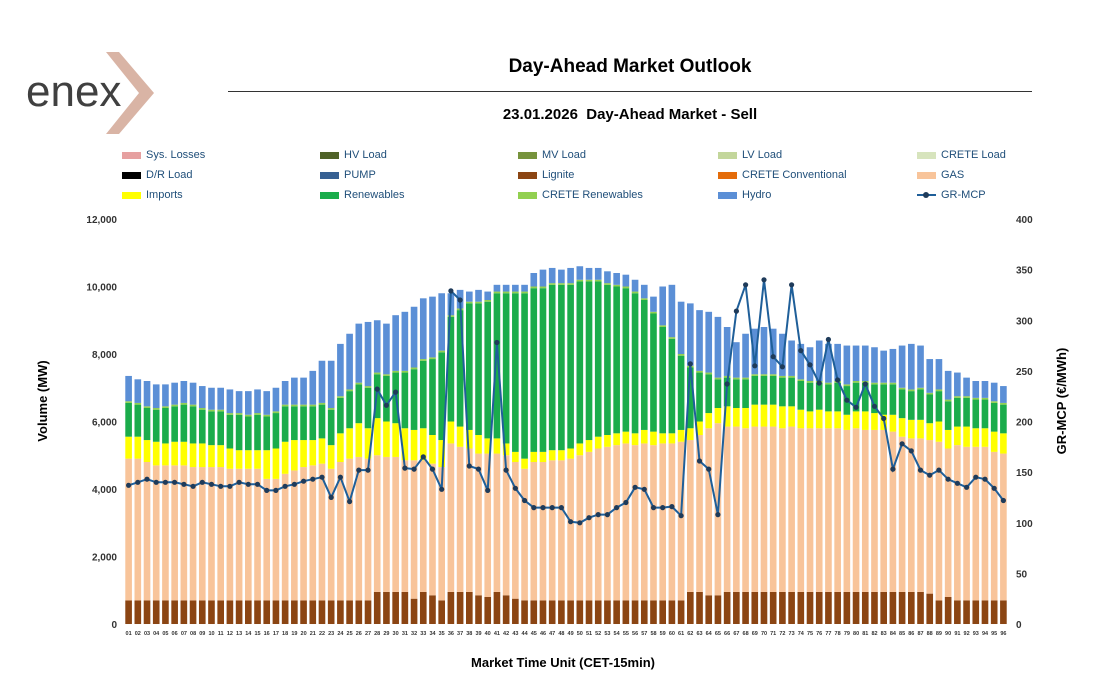  Describe the element at coordinates (175, 634) in the screenshot. I see `x-tick-label: 06` at that location.